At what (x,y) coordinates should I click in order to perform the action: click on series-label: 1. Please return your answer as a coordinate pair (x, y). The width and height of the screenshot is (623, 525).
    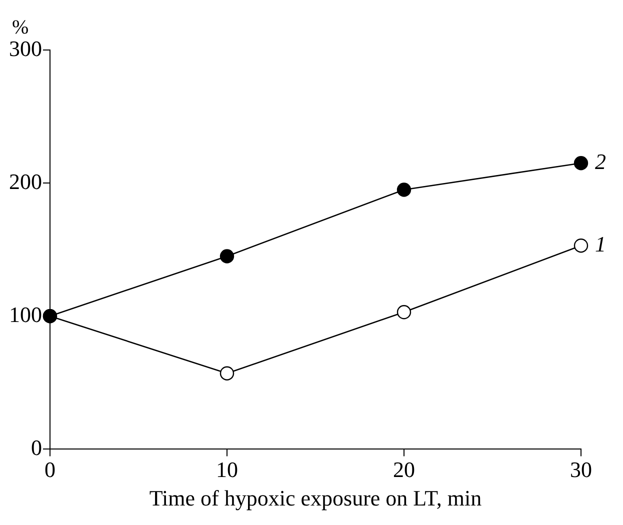
    Looking at the image, I should click on (600, 243).